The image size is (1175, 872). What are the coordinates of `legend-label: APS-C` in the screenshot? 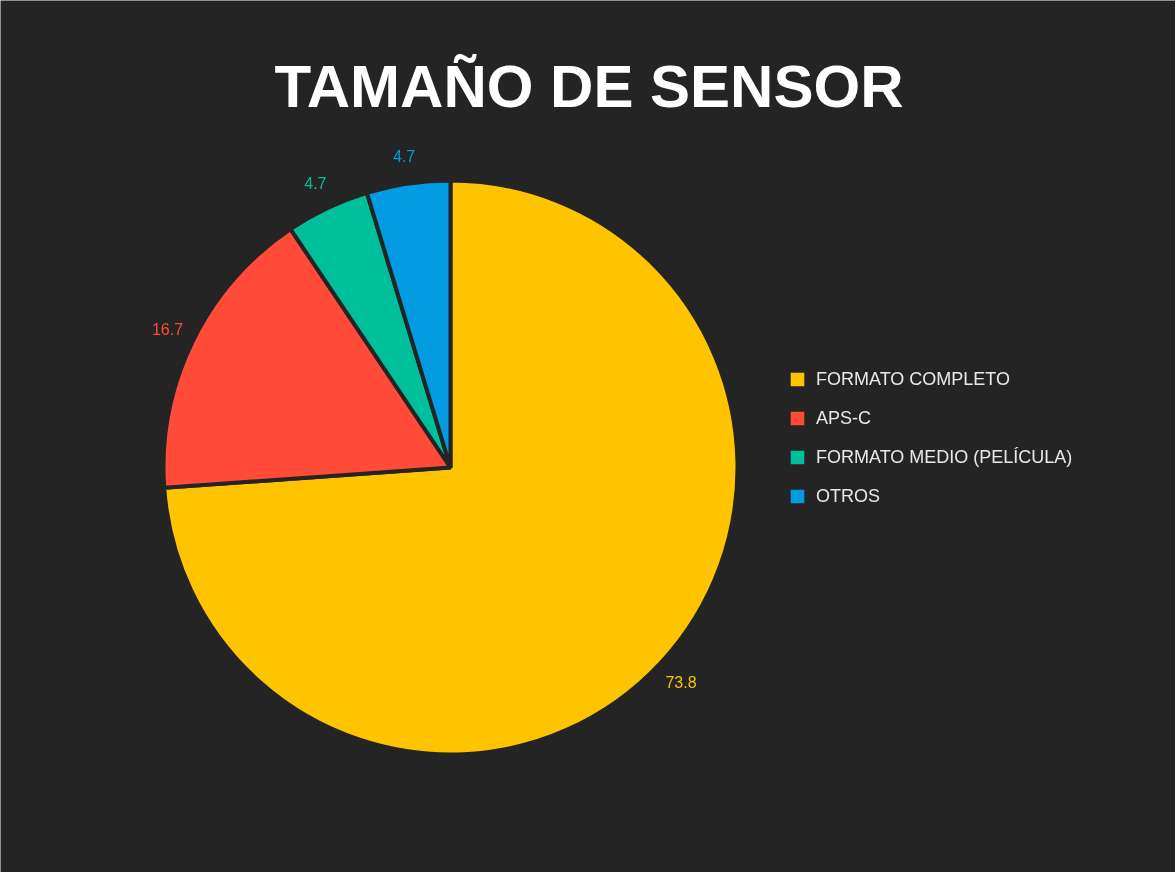 It's located at (844, 418).